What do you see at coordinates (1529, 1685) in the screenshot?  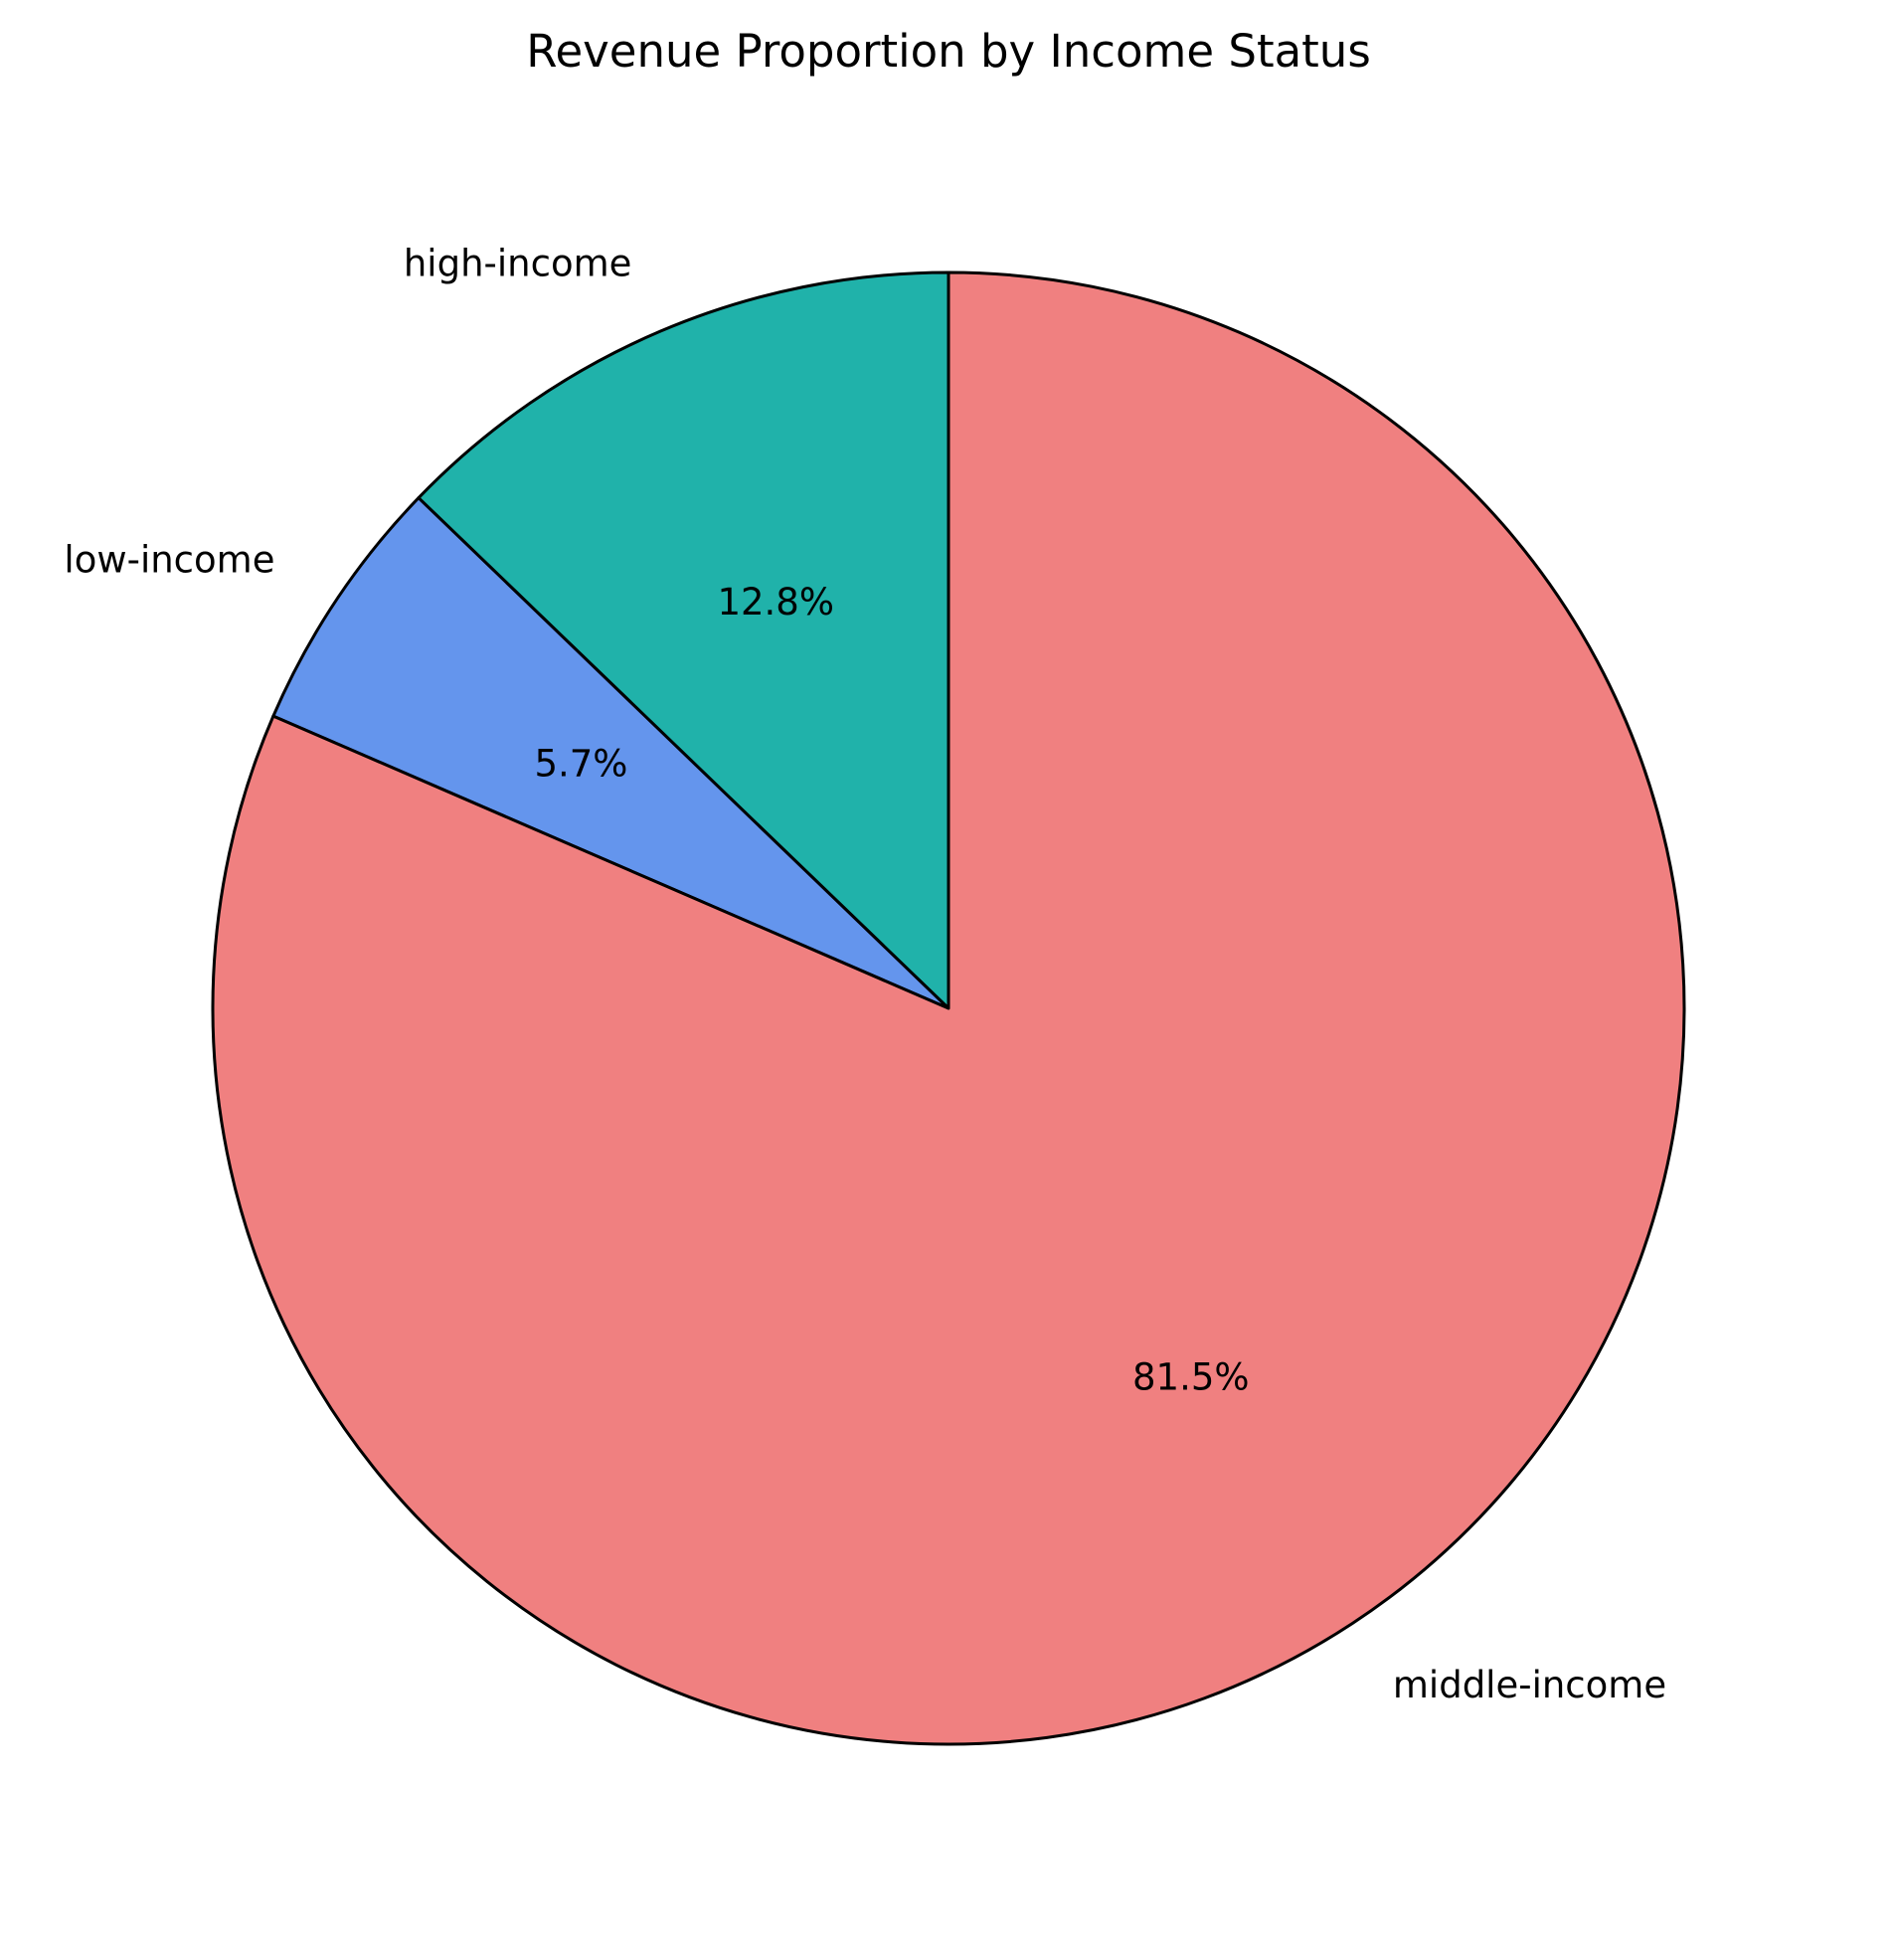 I see `slice-label-middle-income: middle-income` at bounding box center [1529, 1685].